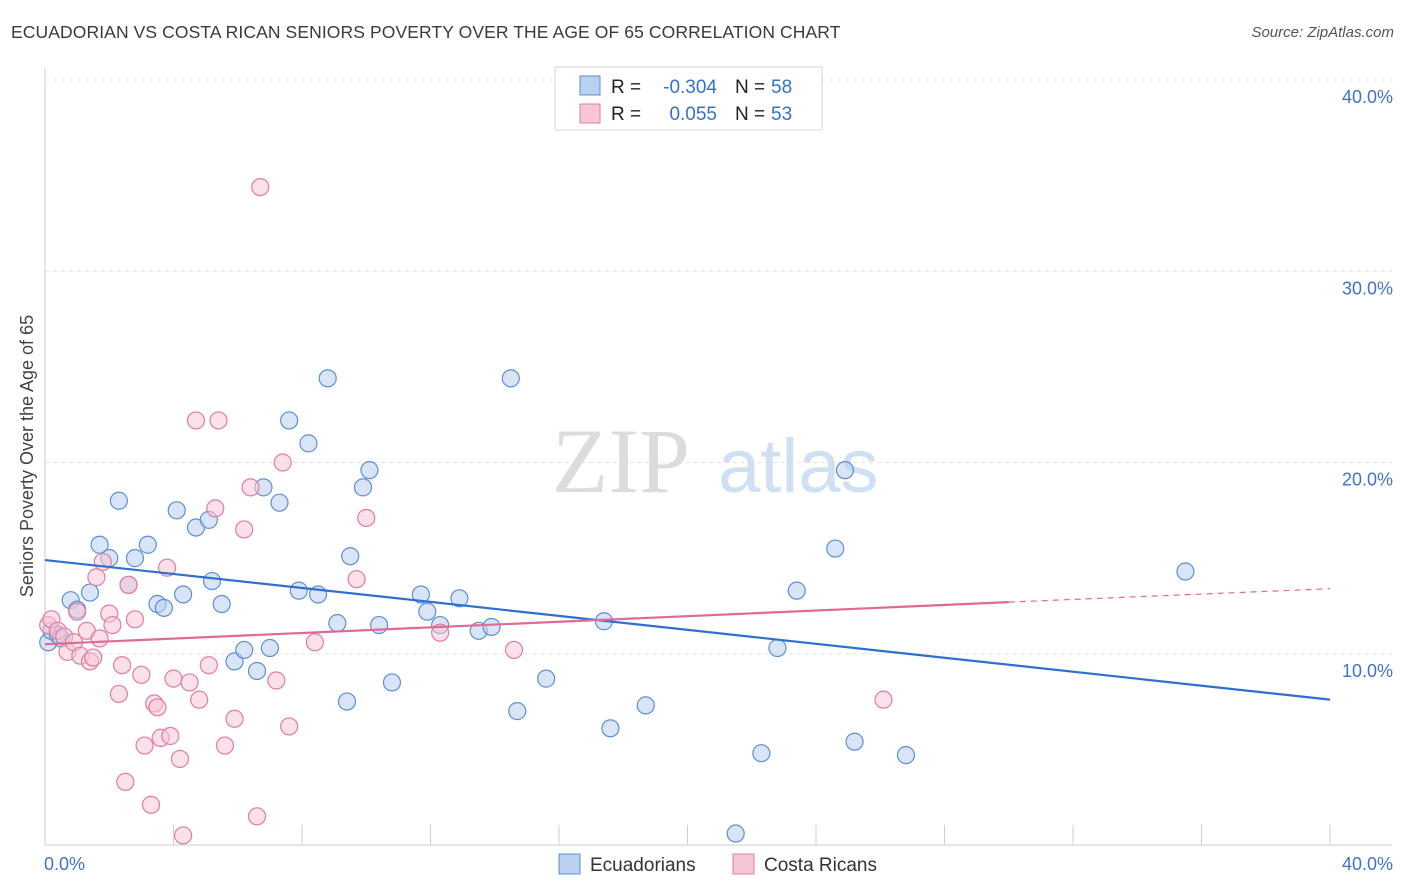 The width and height of the screenshot is (1406, 892). I want to click on y-axis-label: Seniors Poverty Over the Age of 65, so click(27, 456).